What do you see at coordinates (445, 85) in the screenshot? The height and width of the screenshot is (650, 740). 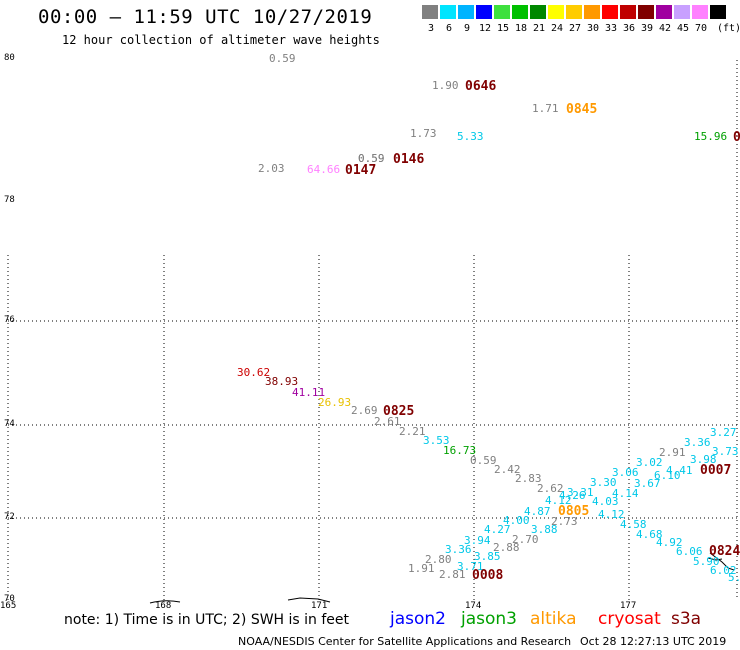 I see `wave-height-value: 1.90` at bounding box center [445, 85].